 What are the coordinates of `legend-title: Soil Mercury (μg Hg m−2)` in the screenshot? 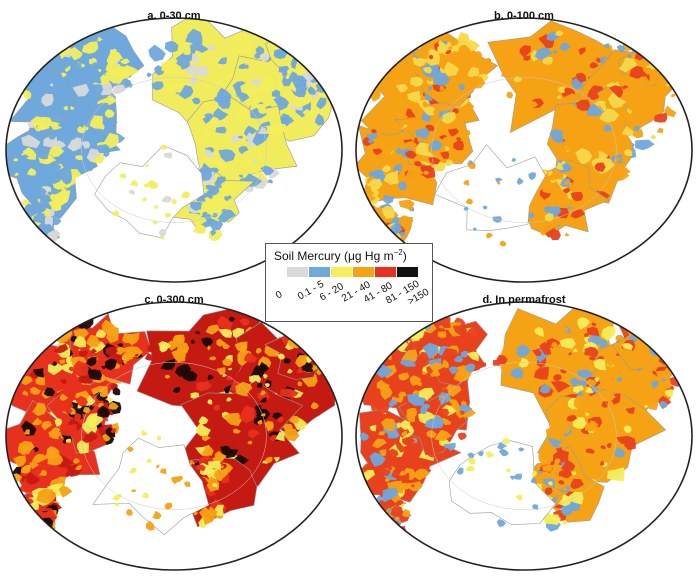 It's located at (340, 255).